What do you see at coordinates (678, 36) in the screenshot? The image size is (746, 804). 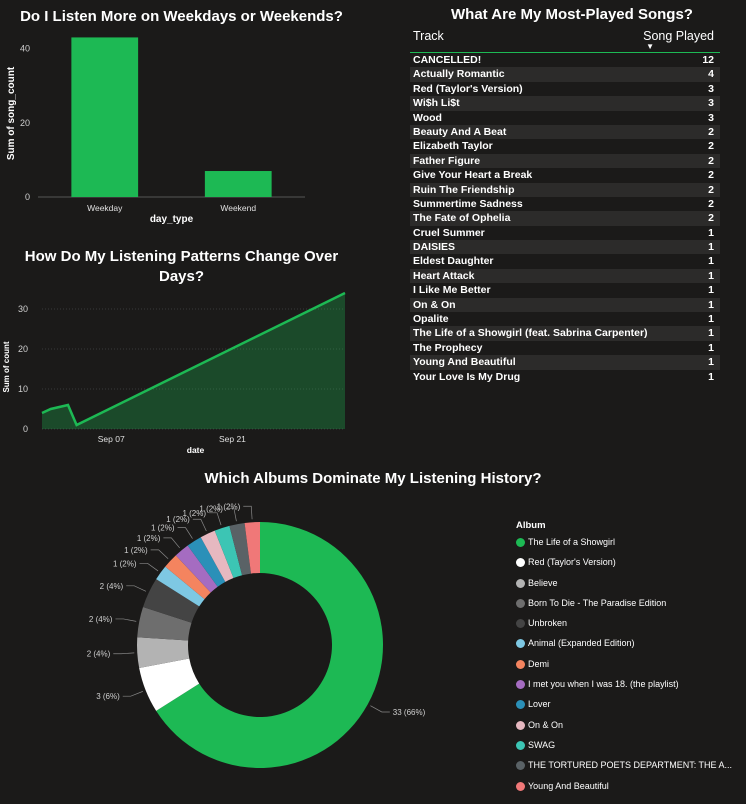 I see `column-header-song-played: Song Played` at bounding box center [678, 36].